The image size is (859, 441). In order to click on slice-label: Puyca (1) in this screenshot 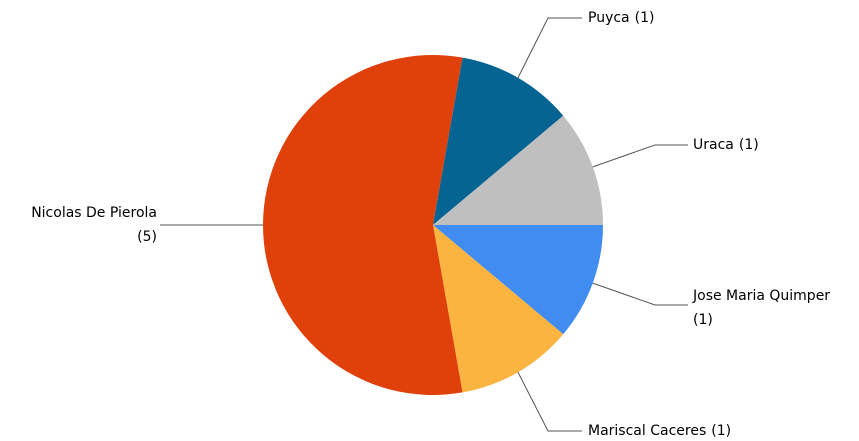, I will do `click(621, 18)`.